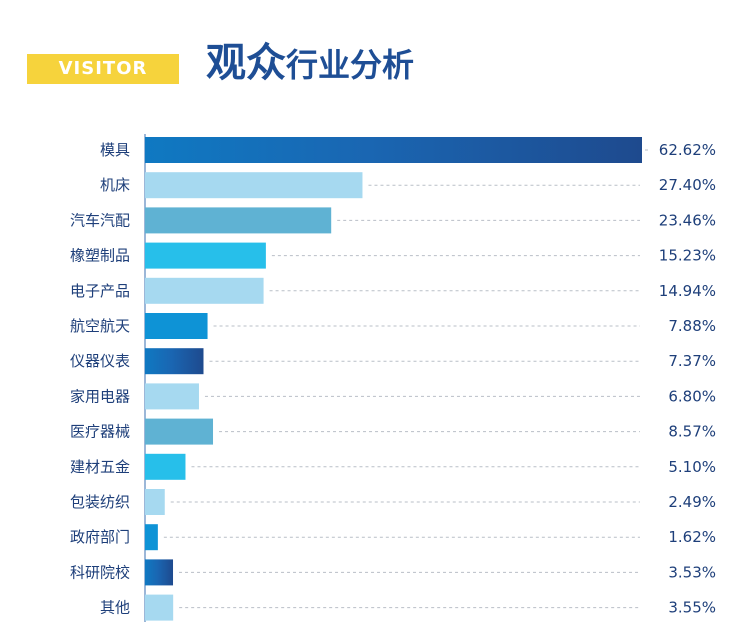 The height and width of the screenshot is (632, 738). What do you see at coordinates (692, 432) in the screenshot?
I see `value-label: 8.57%` at bounding box center [692, 432].